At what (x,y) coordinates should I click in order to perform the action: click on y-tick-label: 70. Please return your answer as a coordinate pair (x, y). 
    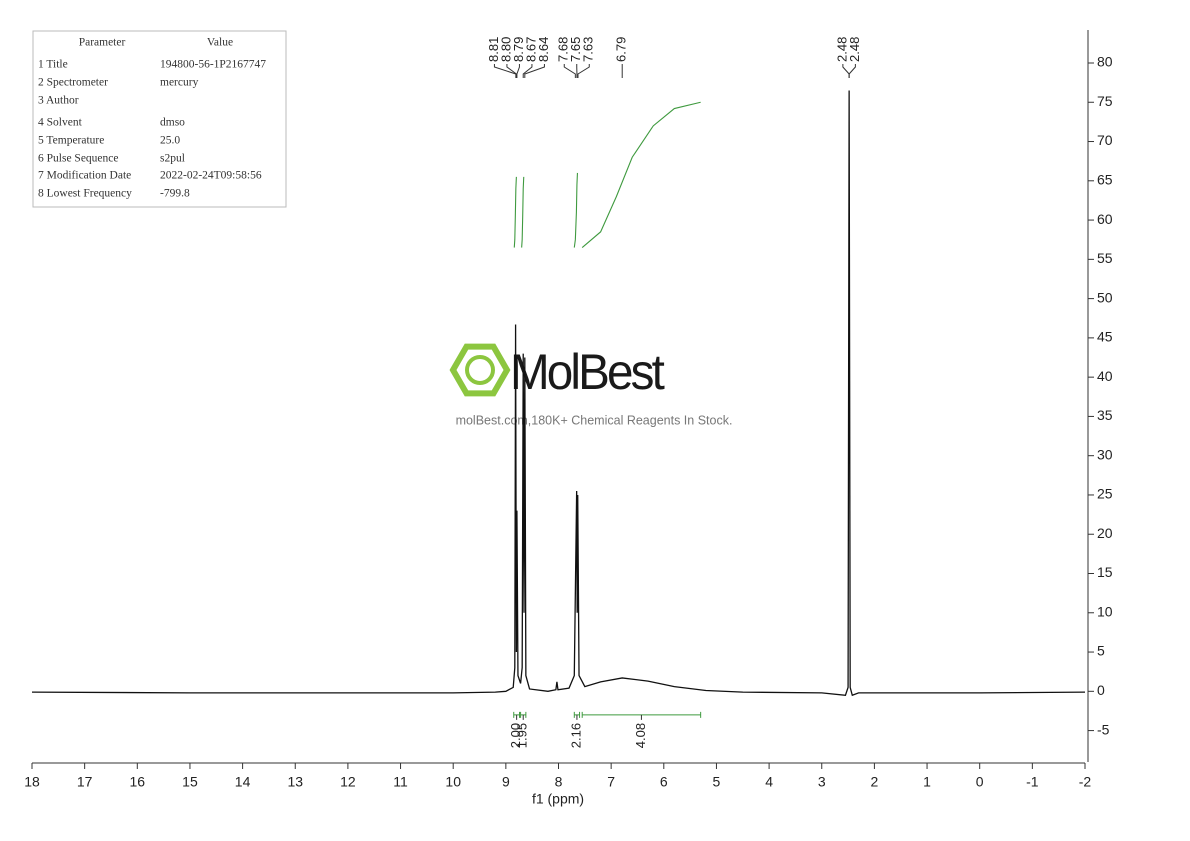
    Looking at the image, I should click on (1105, 140).